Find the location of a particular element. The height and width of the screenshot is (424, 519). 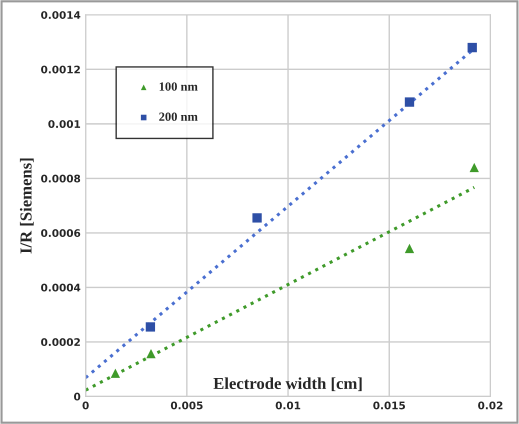

y-tick-label: 0.0014 is located at coordinates (60, 15).